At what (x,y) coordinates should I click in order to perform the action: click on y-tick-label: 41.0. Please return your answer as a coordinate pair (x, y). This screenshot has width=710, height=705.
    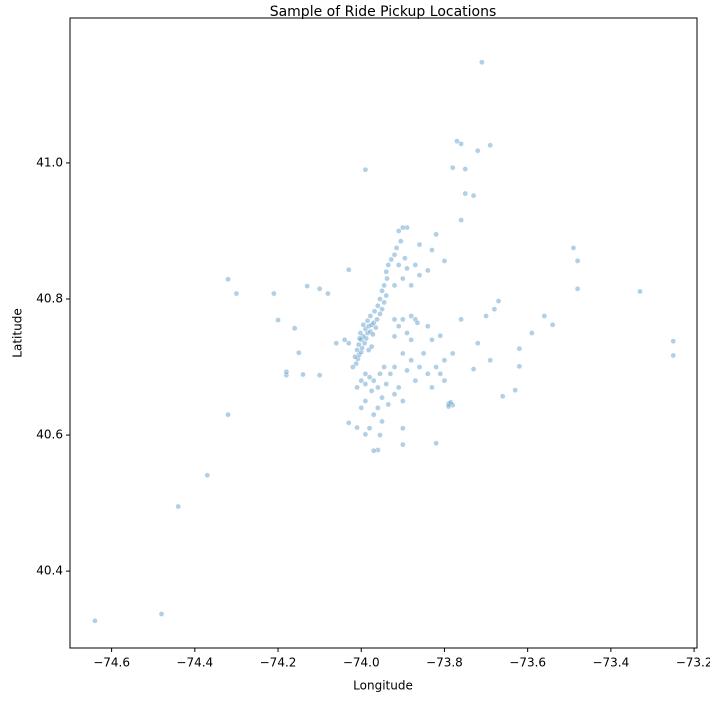
    Looking at the image, I should click on (49, 162).